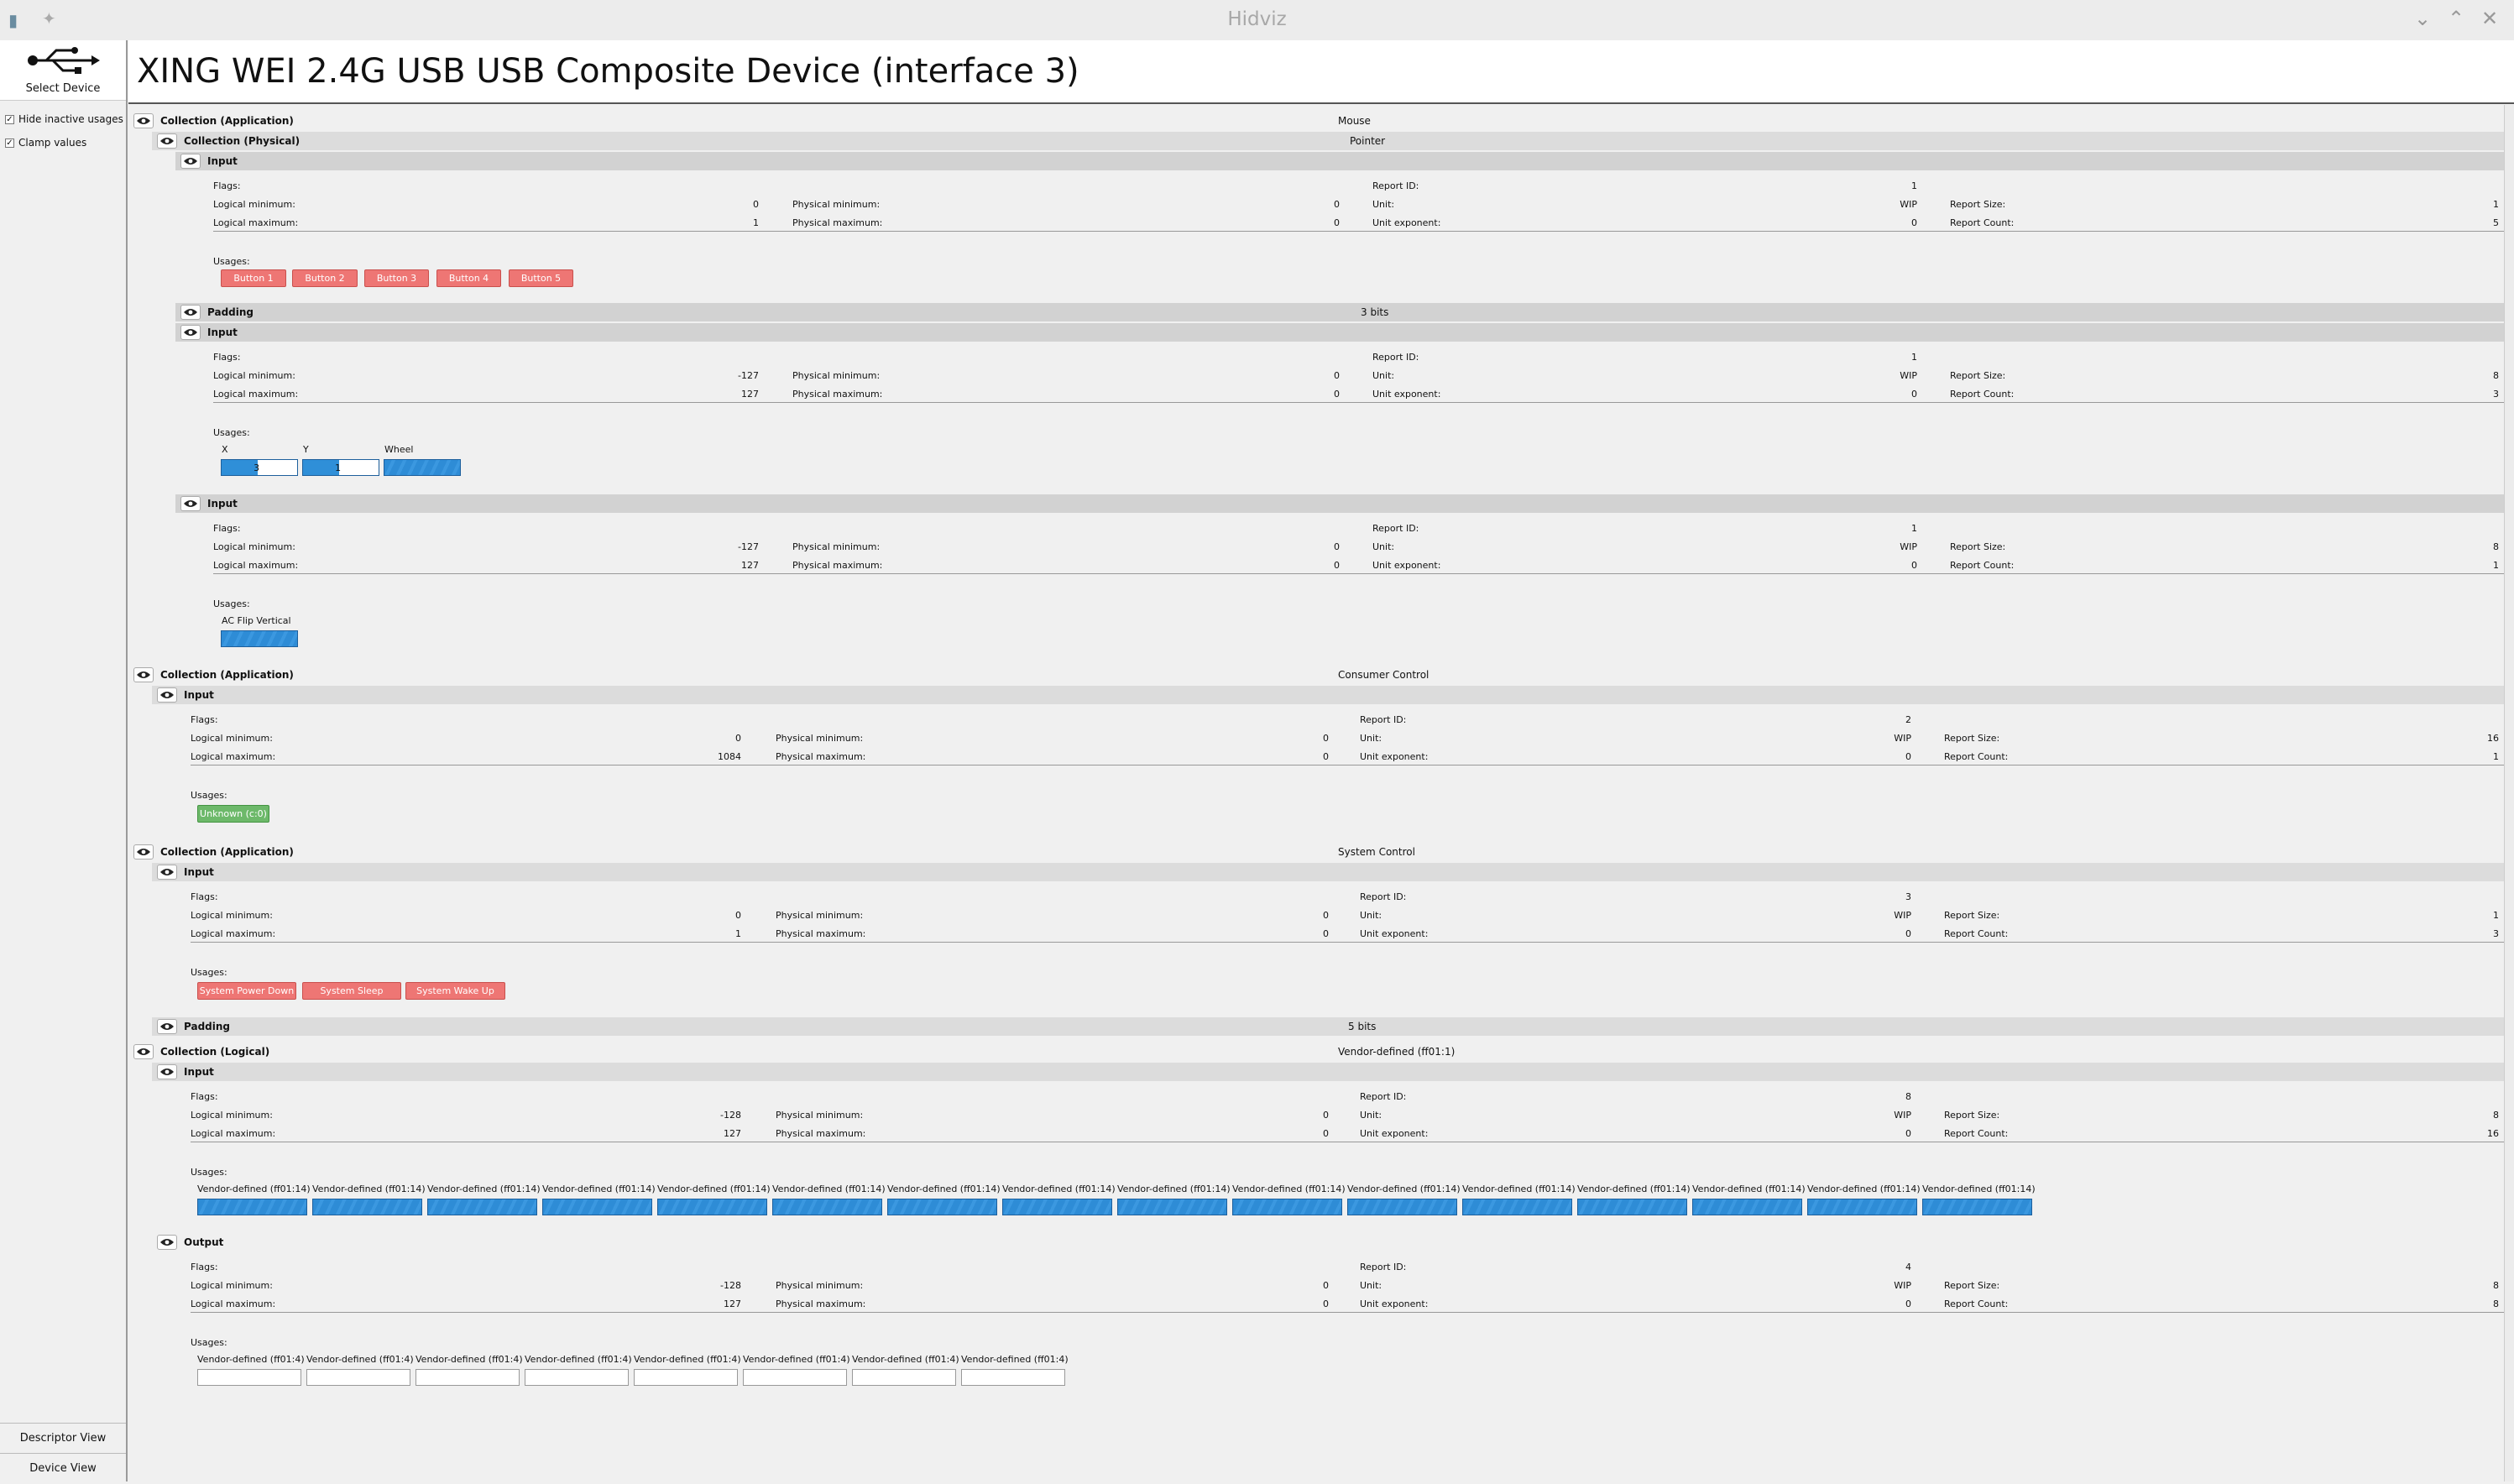  What do you see at coordinates (820, 1285) in the screenshot?
I see `physical-min-label: Physical minimum:` at bounding box center [820, 1285].